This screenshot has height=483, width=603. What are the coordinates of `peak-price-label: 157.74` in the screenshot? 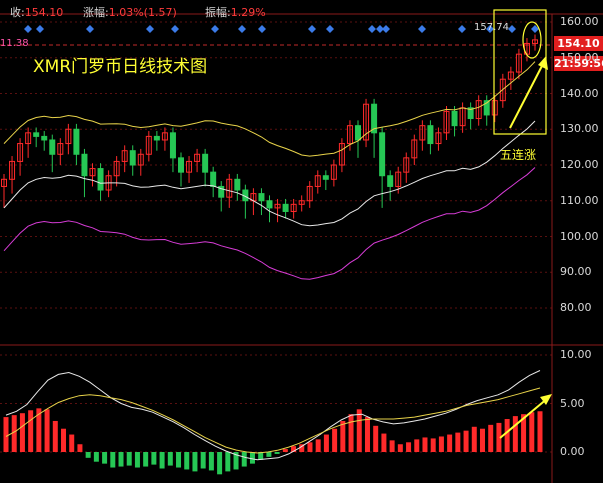 It's located at (491, 27).